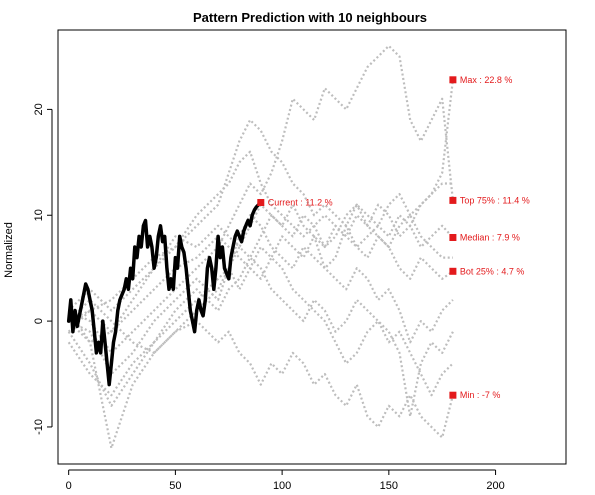  I want to click on annotation-label-1: Current : 11.2 %, so click(300, 203).